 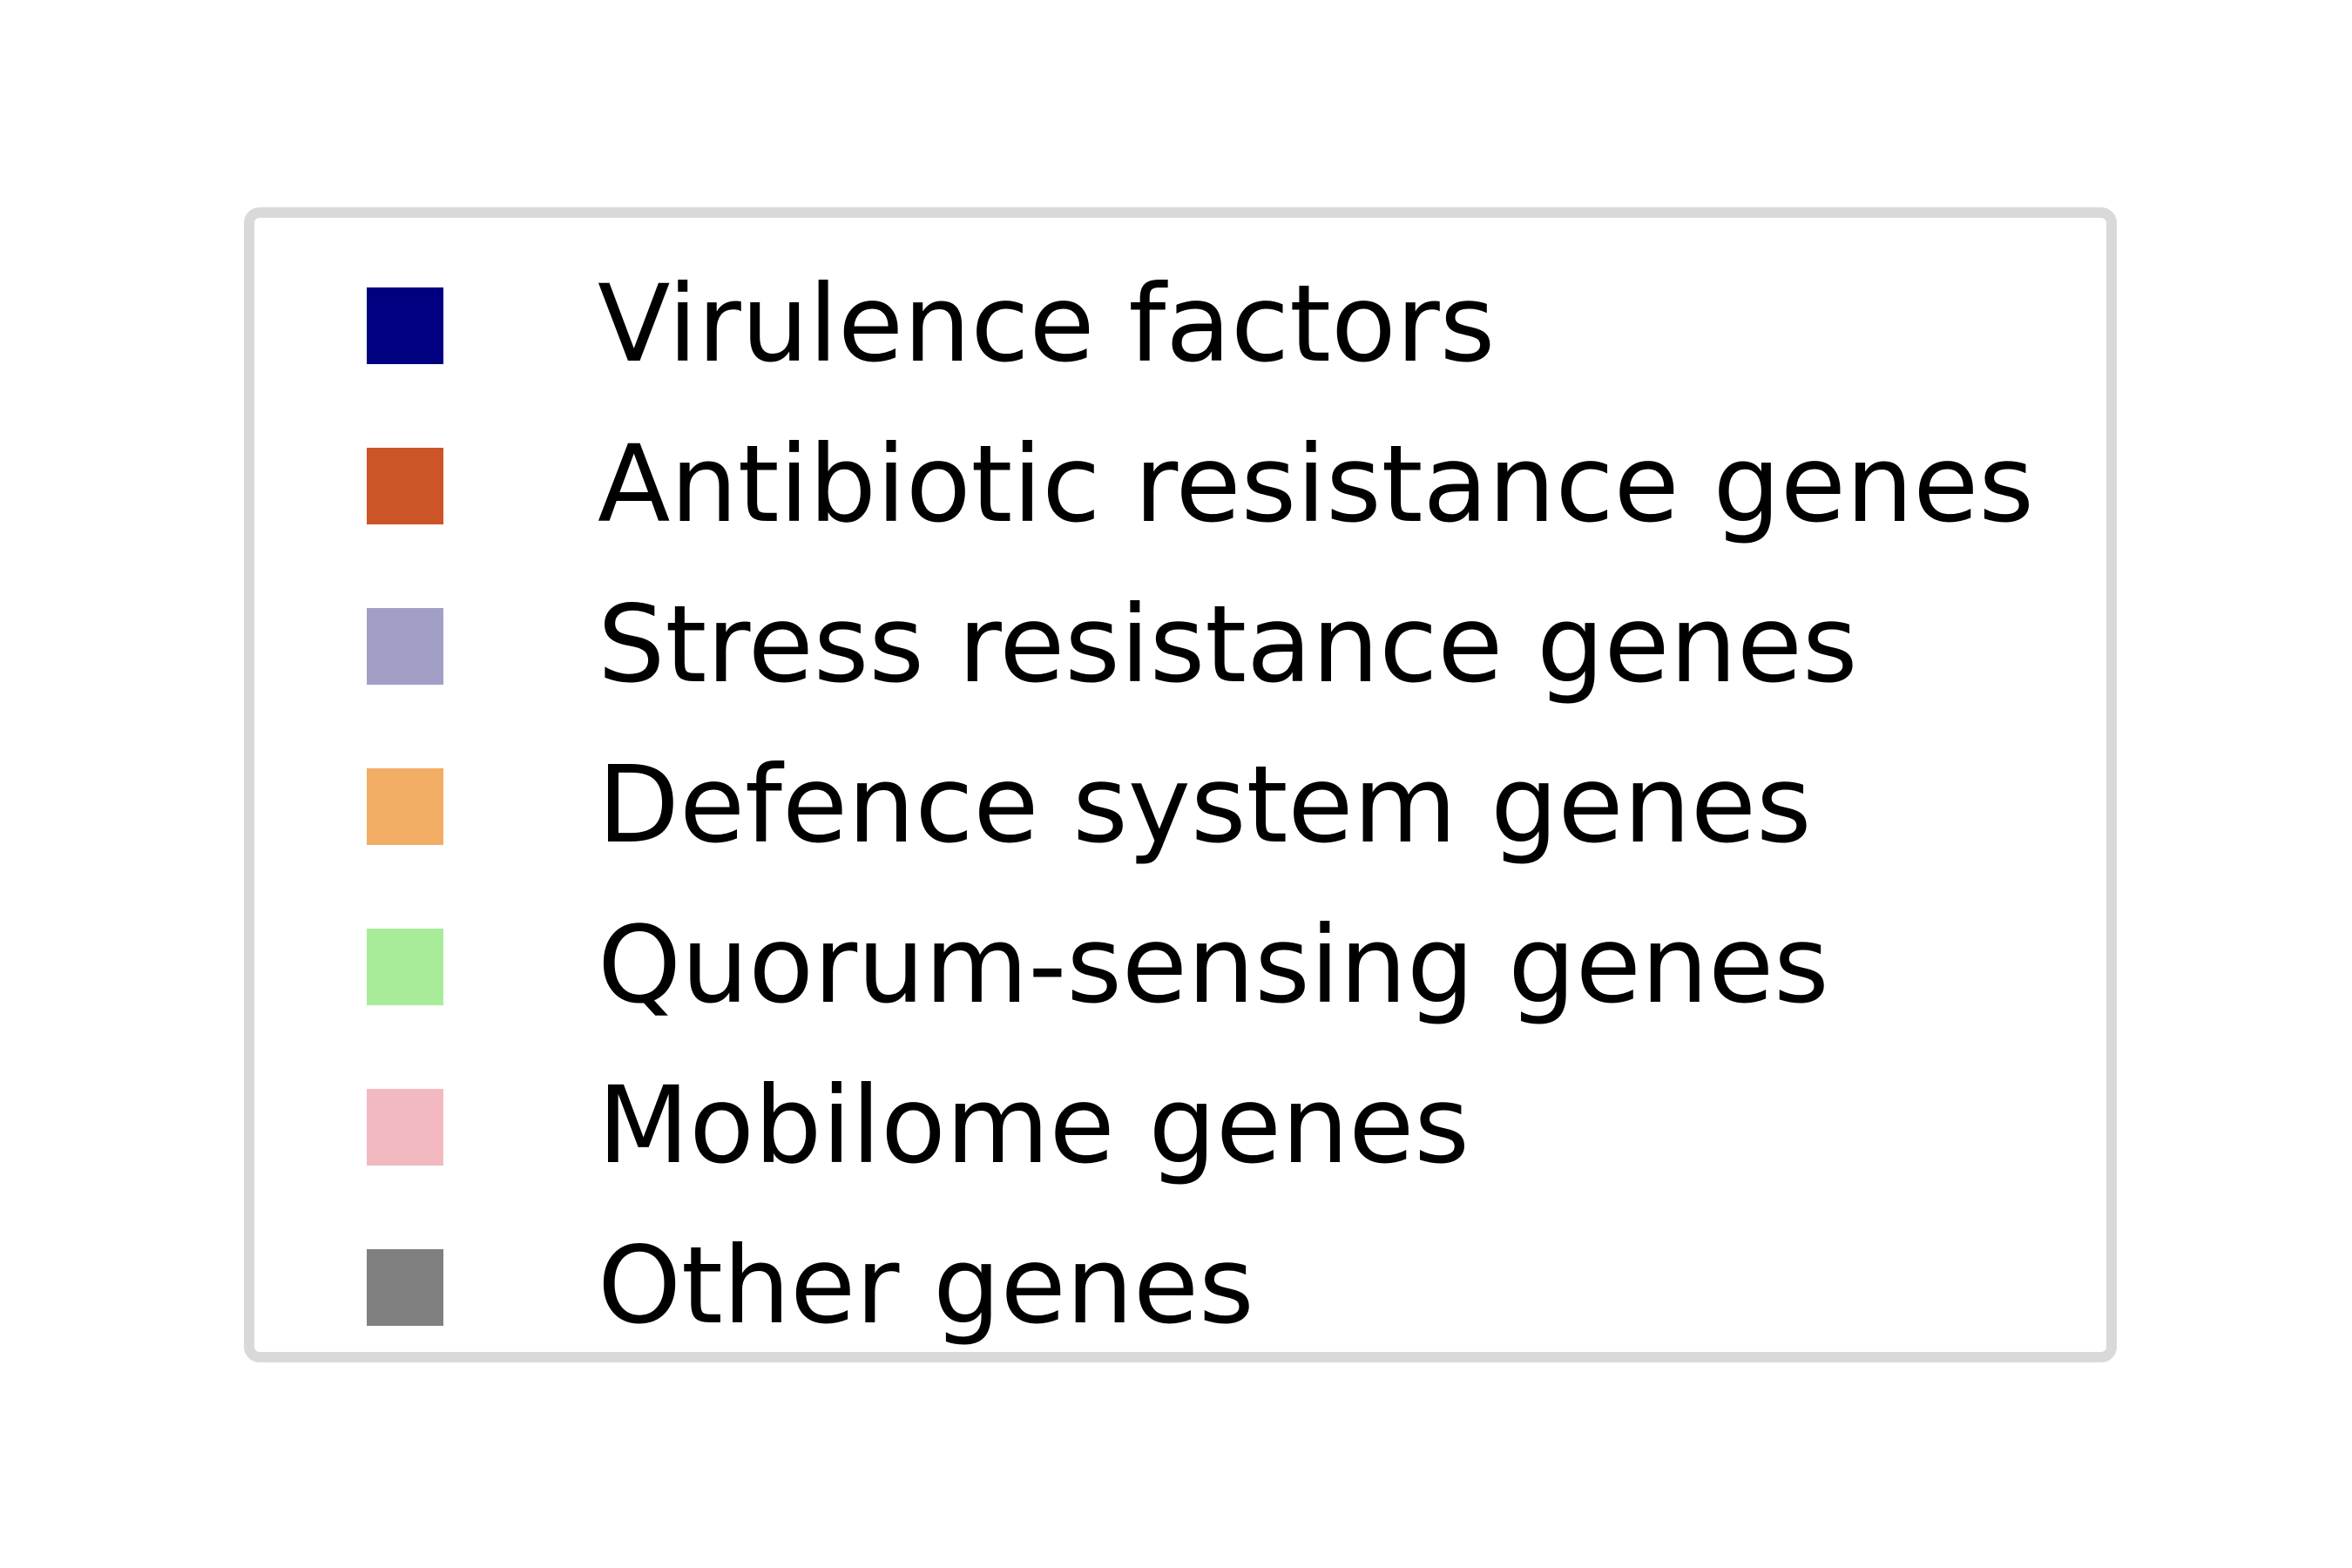 I want to click on legend-label: Mobilome genes, so click(x=1034, y=1125).